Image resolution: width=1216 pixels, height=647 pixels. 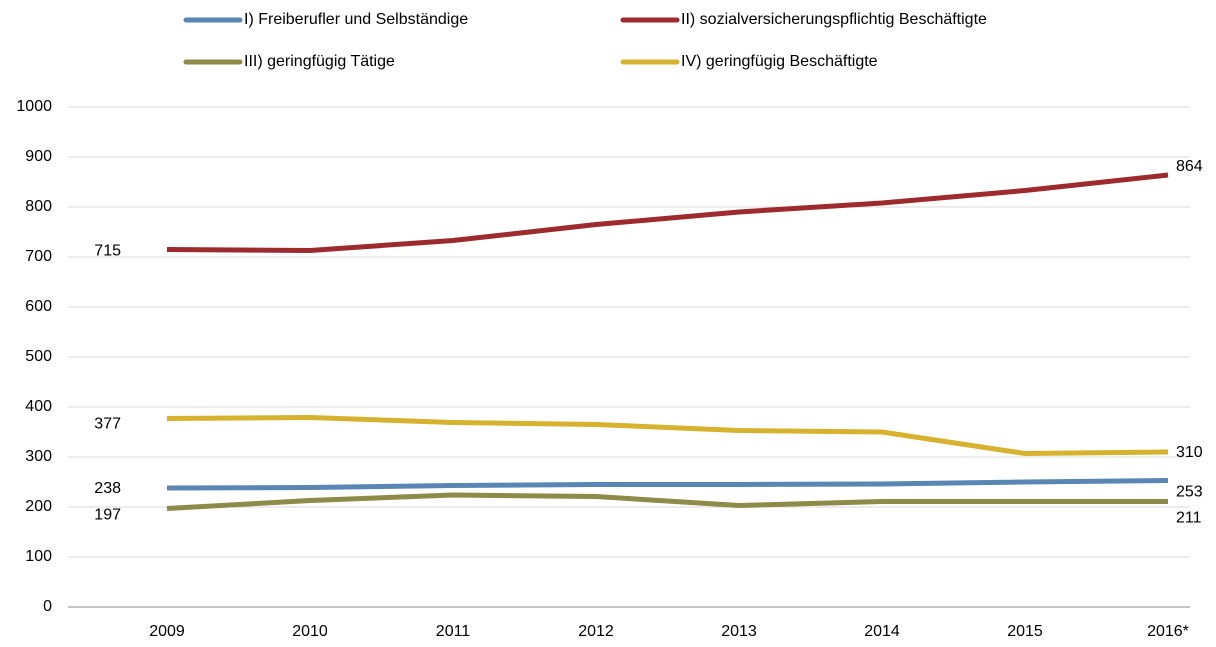 I want to click on y-tick-label: 700, so click(x=38, y=256).